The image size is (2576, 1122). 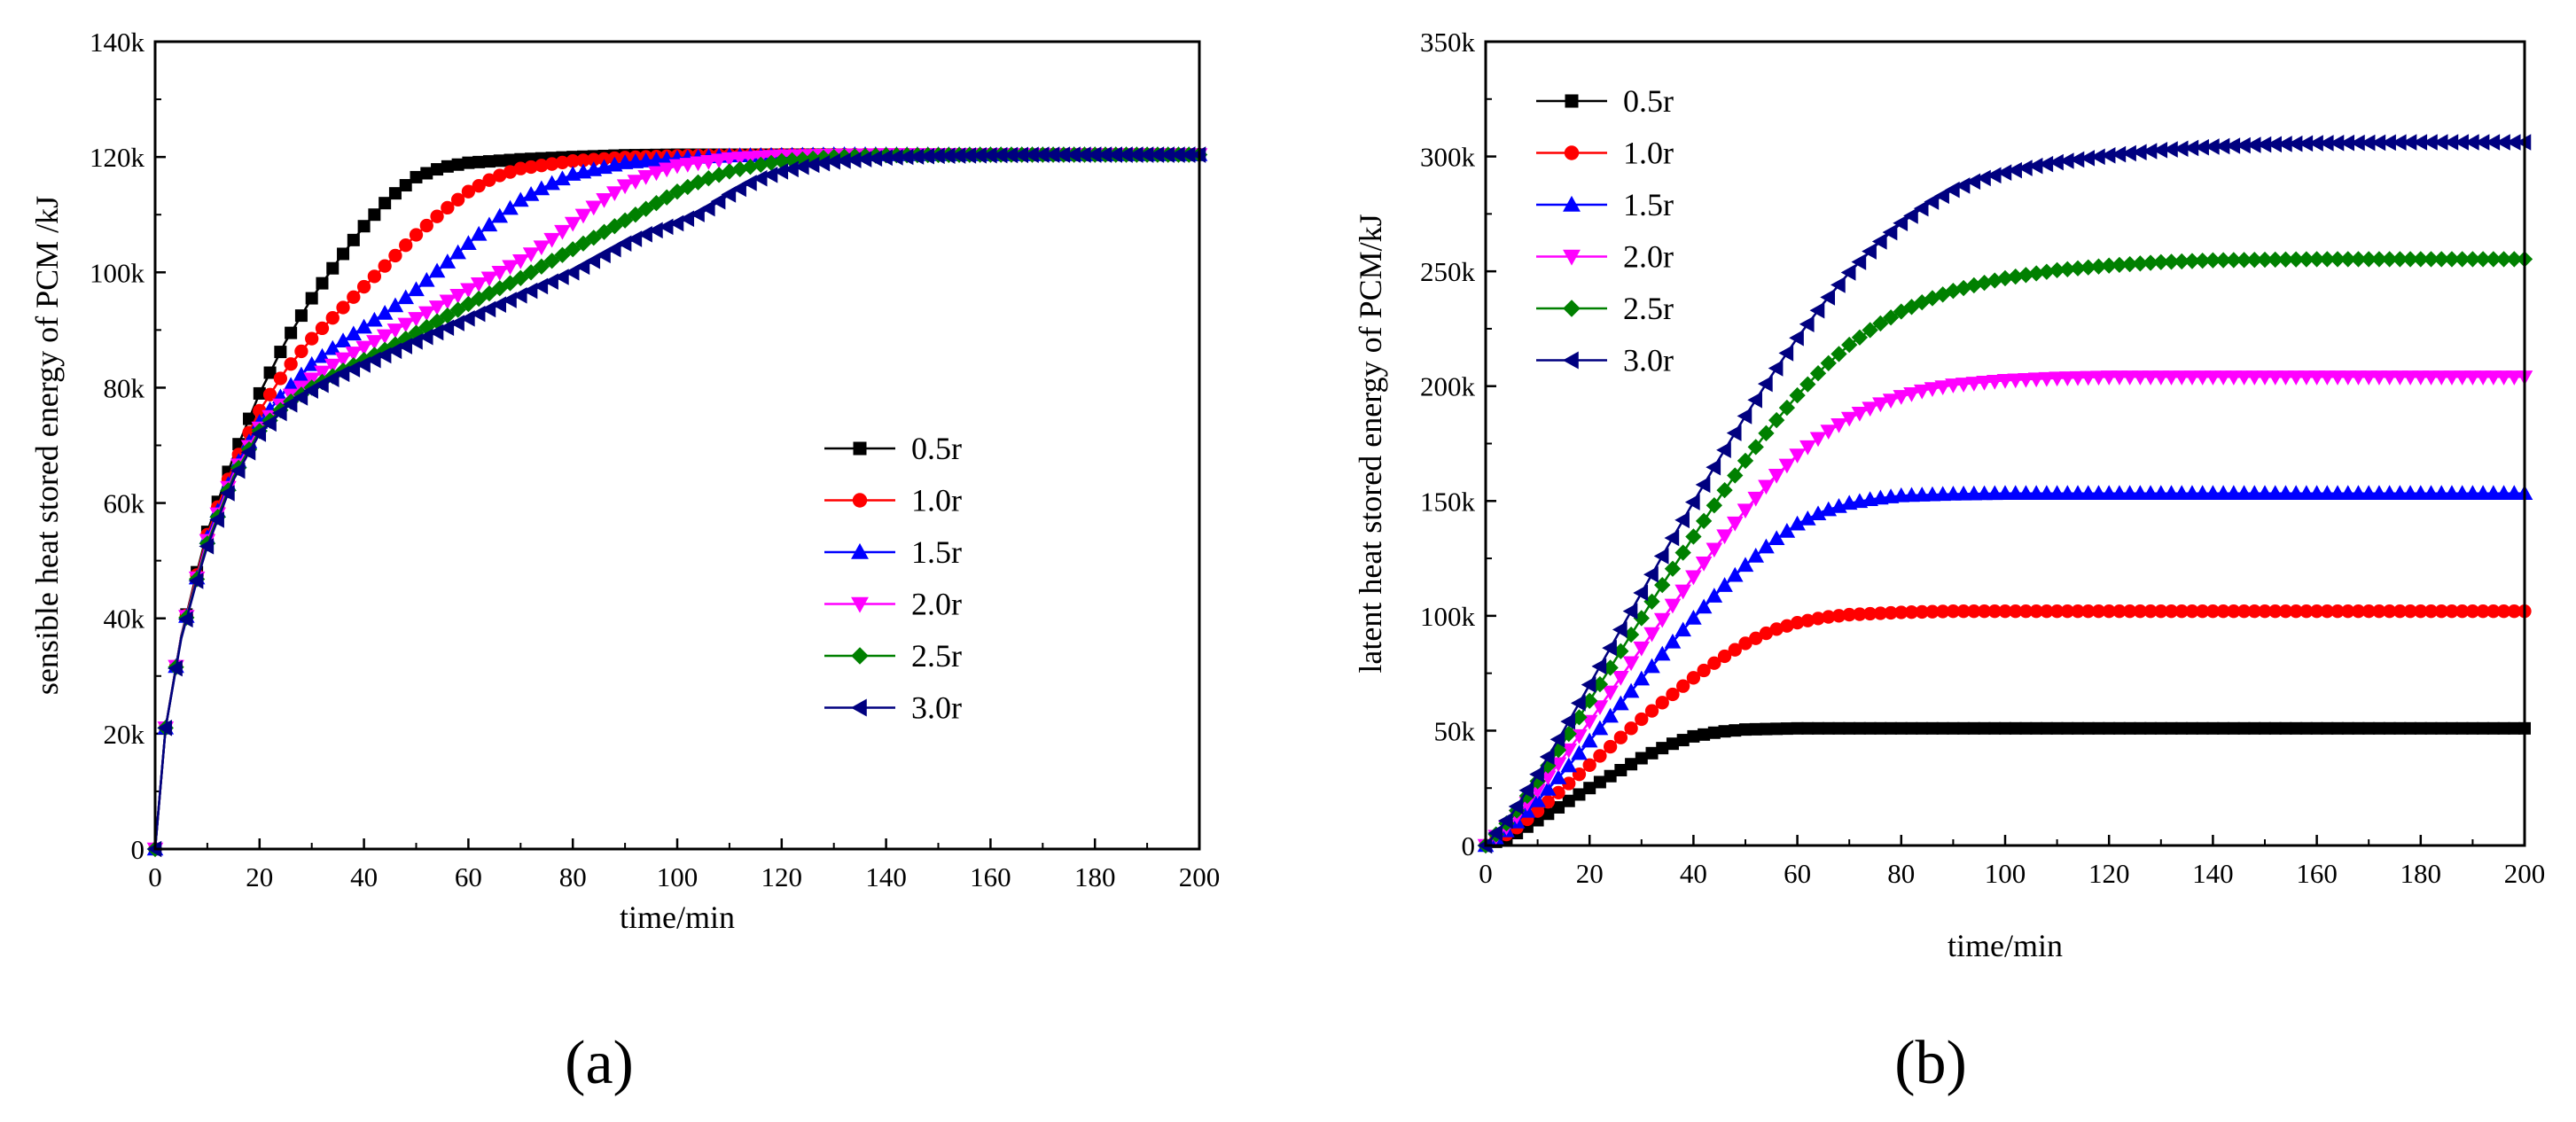 I want to click on chart-b-legend-marker, so click(x=1570, y=361).